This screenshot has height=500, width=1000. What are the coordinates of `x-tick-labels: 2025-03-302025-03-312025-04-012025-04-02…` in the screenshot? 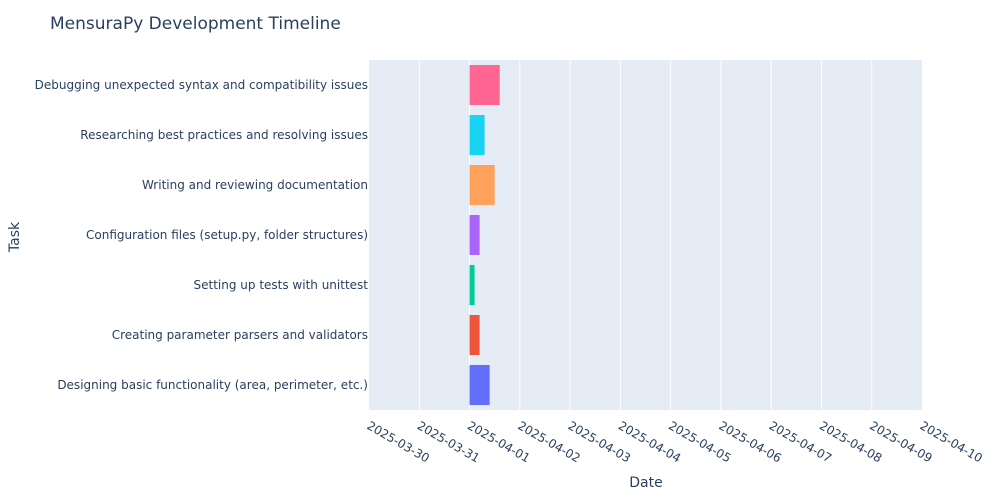 It's located at (675, 441).